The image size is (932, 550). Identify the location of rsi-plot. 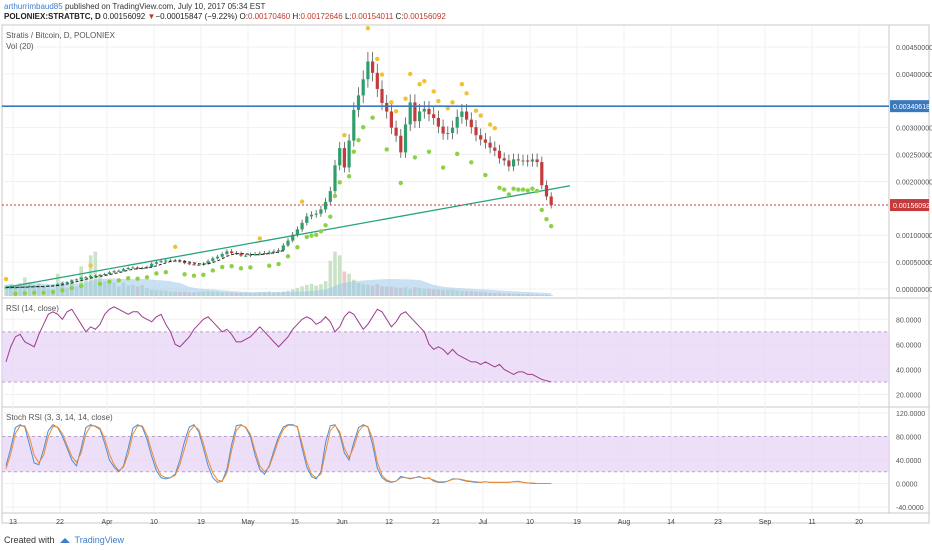
(445, 344).